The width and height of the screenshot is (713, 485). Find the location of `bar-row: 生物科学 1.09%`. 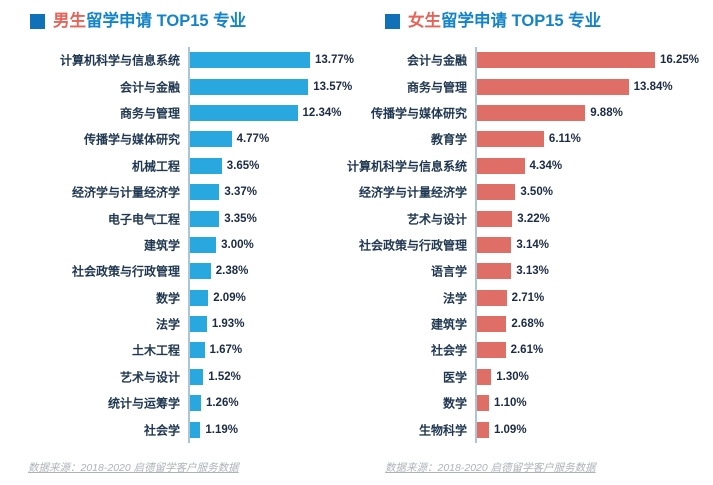

bar-row: 生物科学 1.09% is located at coordinates (534, 429).